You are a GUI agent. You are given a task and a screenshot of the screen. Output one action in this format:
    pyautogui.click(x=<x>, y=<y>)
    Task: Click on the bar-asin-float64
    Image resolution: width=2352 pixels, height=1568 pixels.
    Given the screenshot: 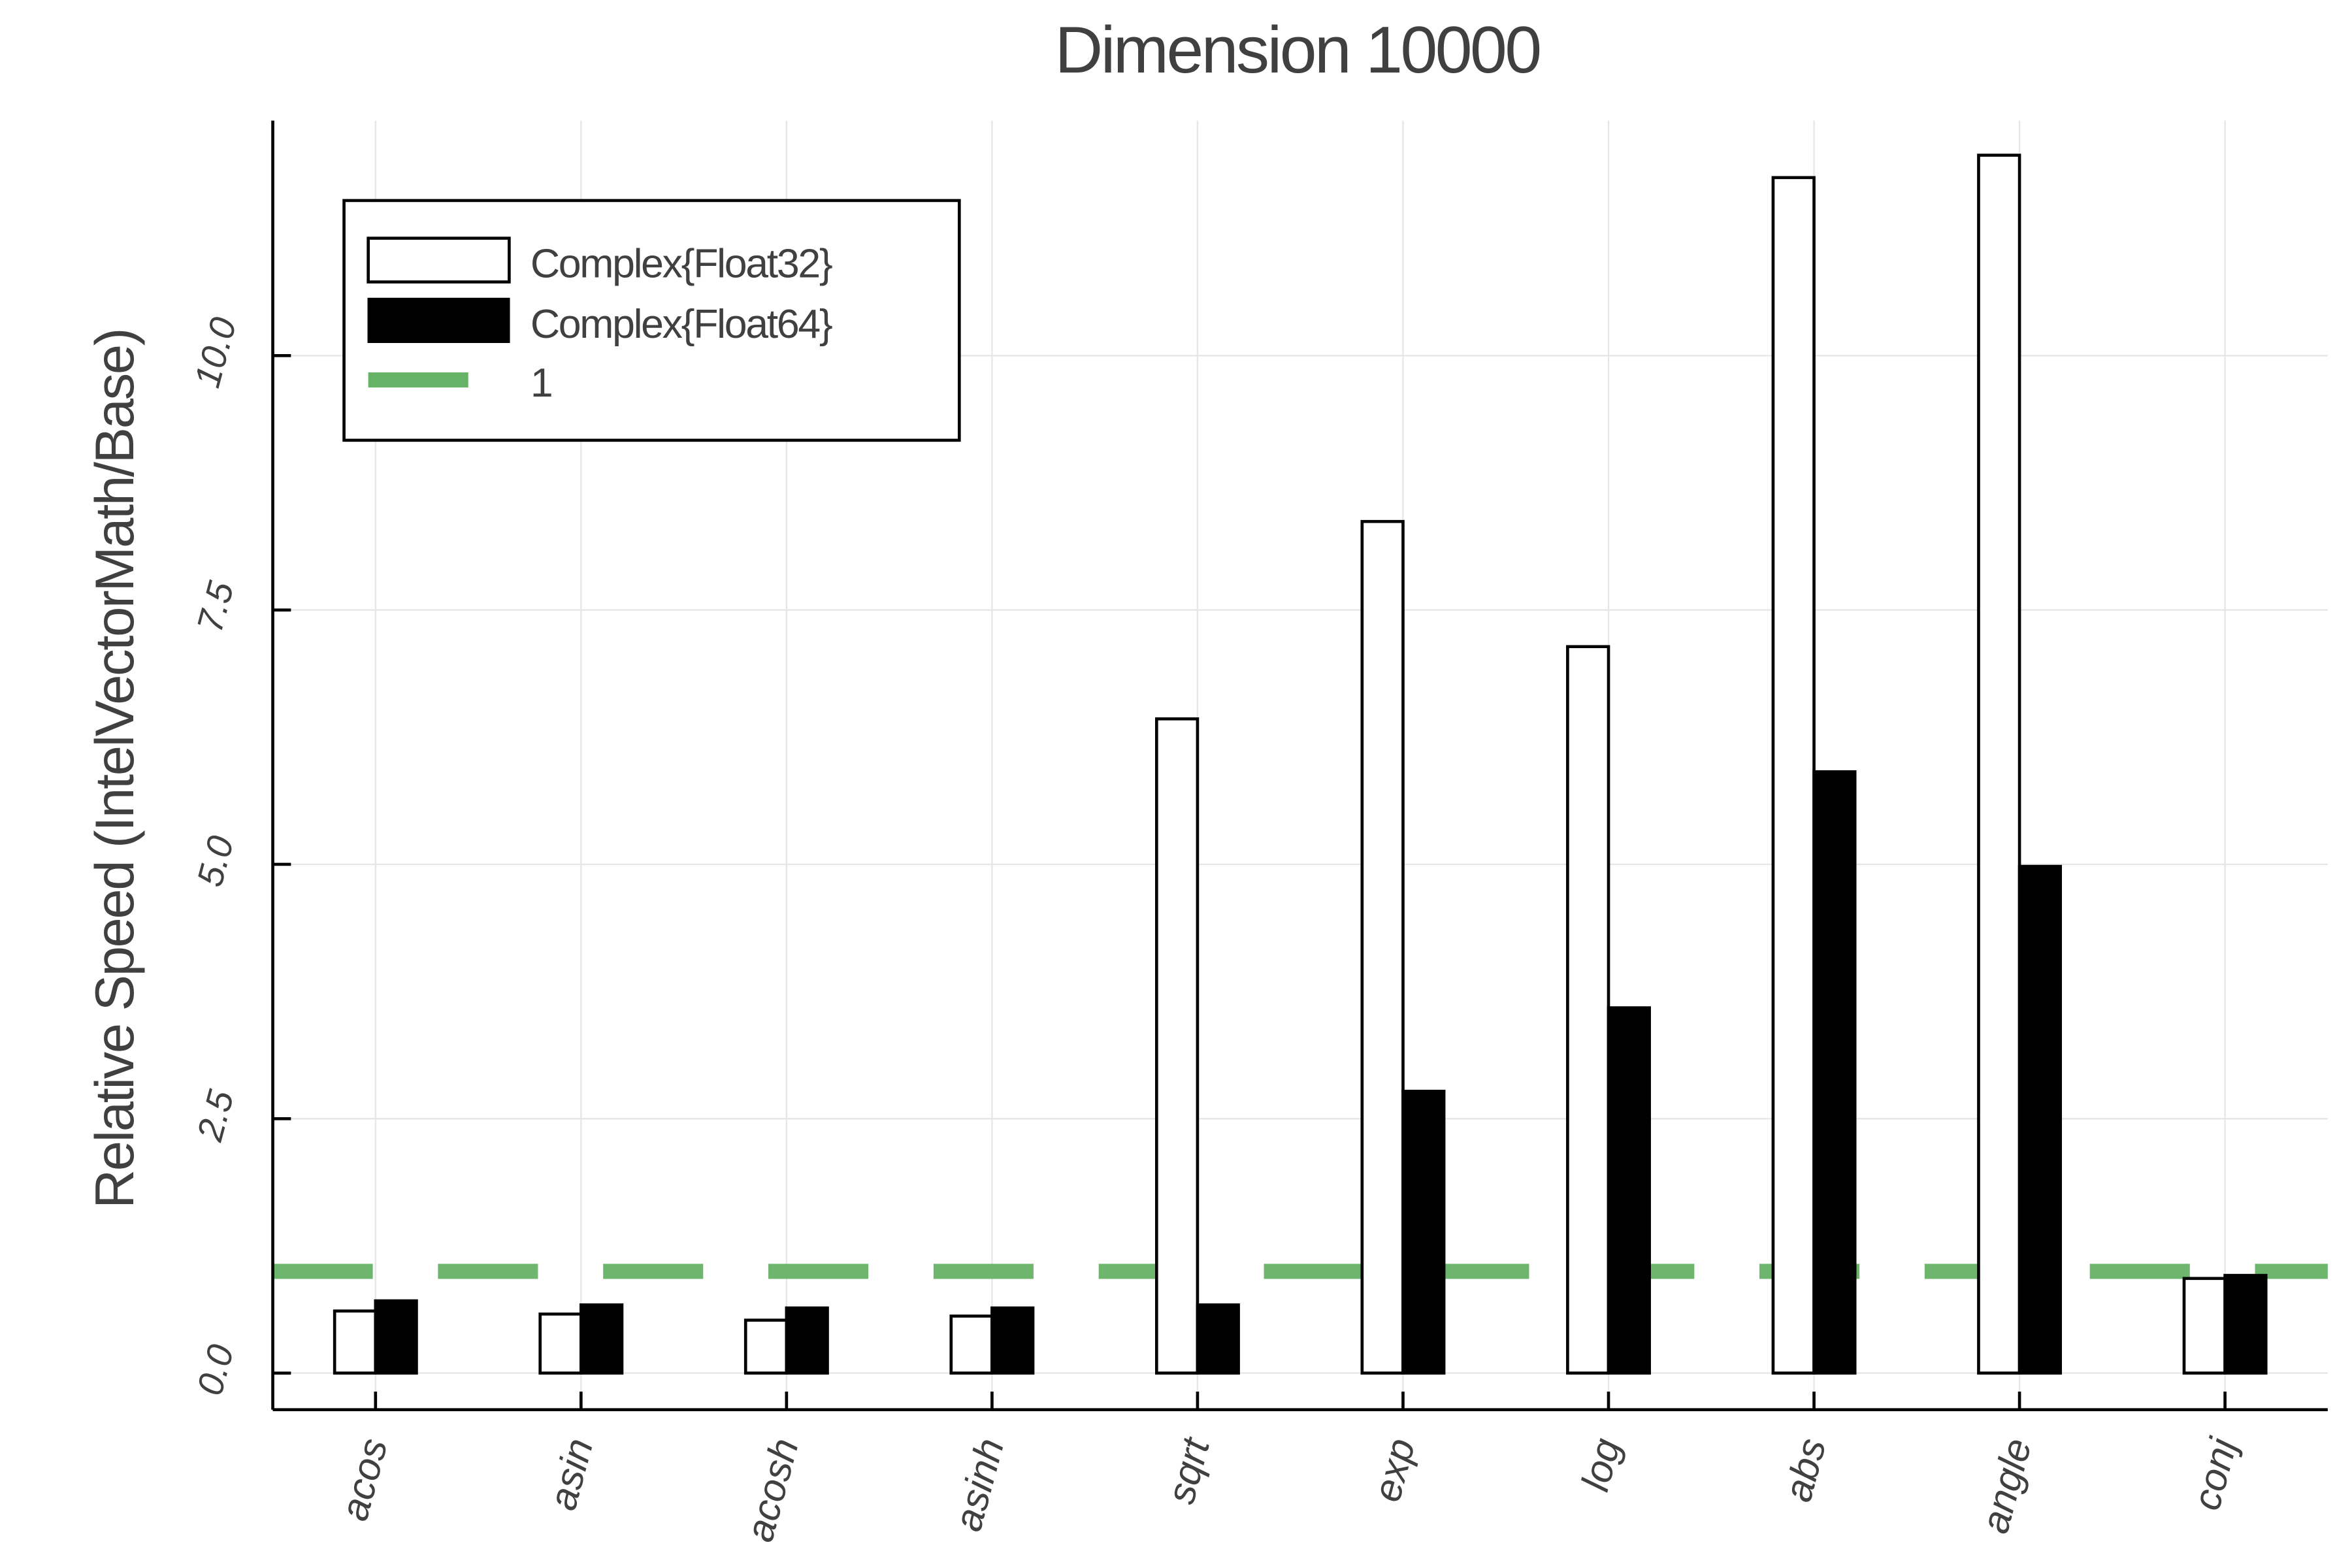 What is the action you would take?
    pyautogui.click(x=602, y=1339)
    